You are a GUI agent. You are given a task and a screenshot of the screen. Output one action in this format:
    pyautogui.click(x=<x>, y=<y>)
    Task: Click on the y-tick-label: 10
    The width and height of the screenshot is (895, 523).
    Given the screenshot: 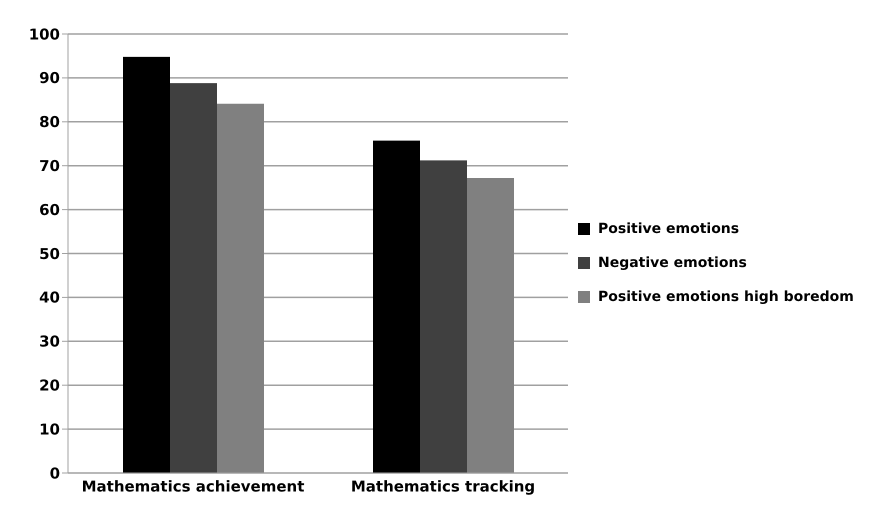 What is the action you would take?
    pyautogui.click(x=49, y=429)
    